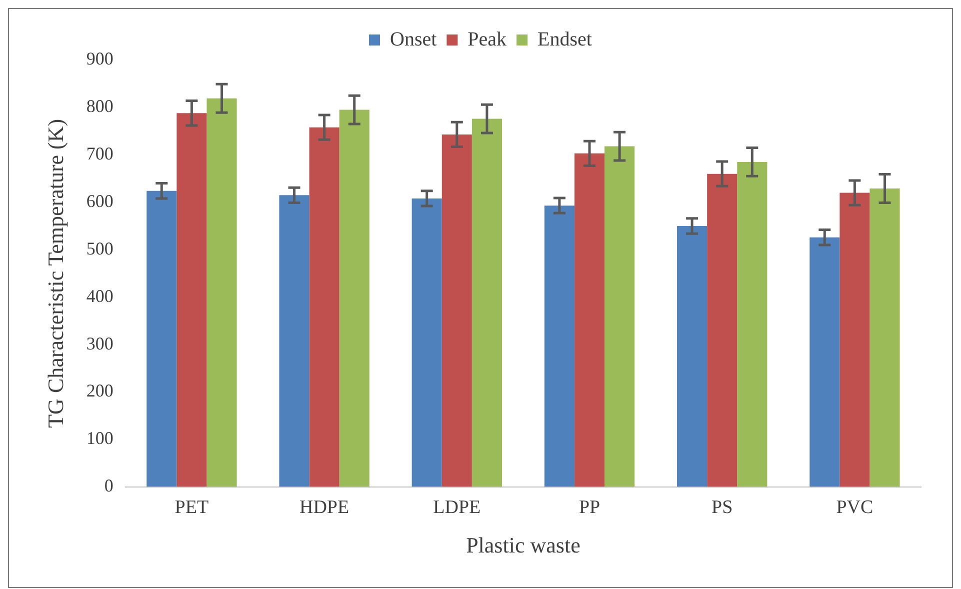 This screenshot has width=961, height=589. What do you see at coordinates (565, 39) in the screenshot?
I see `legend-label: Endset` at bounding box center [565, 39].